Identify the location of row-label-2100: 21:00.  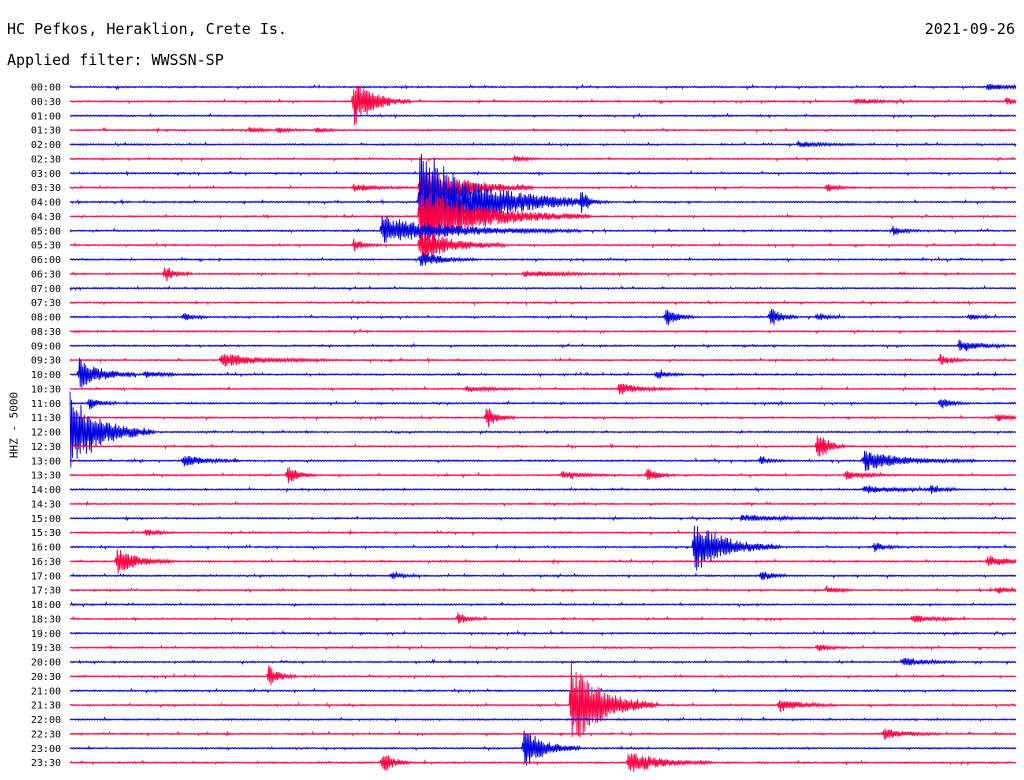
(46, 691).